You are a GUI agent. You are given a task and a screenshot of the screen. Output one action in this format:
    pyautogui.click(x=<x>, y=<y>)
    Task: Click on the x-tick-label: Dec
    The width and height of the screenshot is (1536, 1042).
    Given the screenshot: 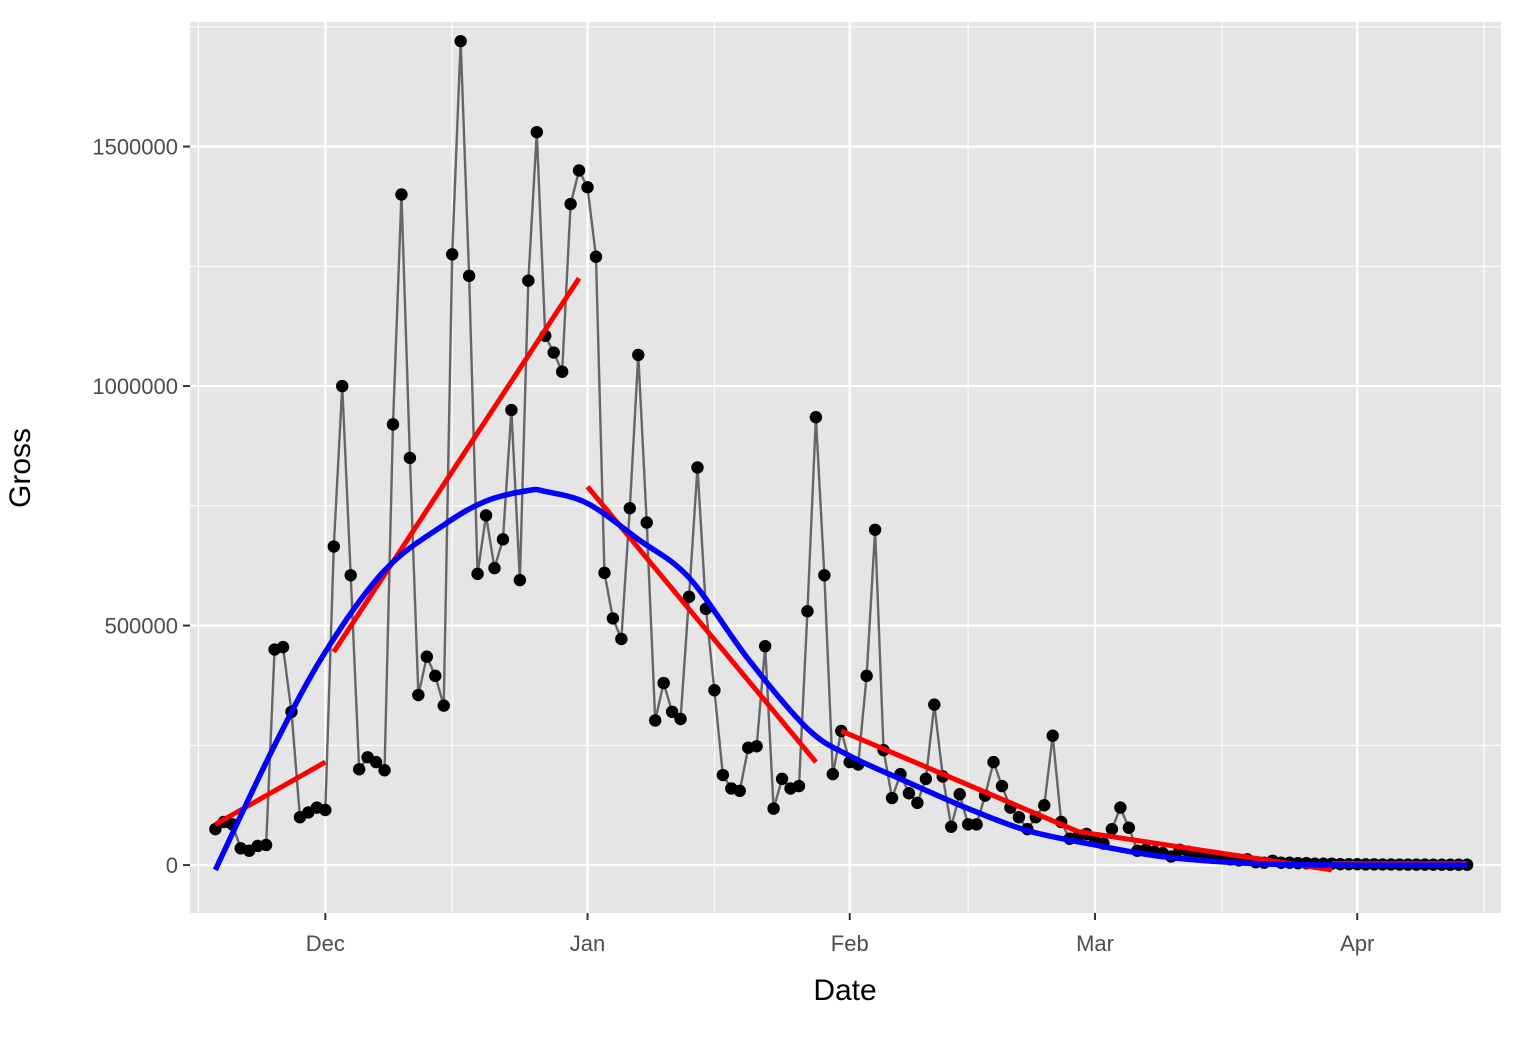 What is the action you would take?
    pyautogui.click(x=325, y=943)
    